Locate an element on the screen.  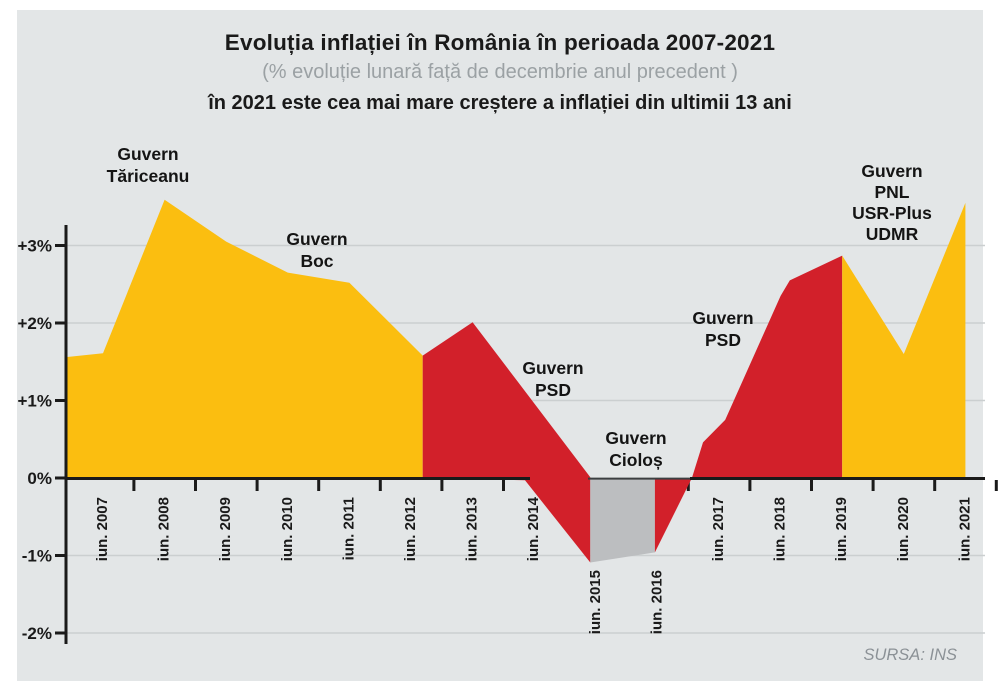
area-pnl-usr-plus-udmr is located at coordinates (904, 340).